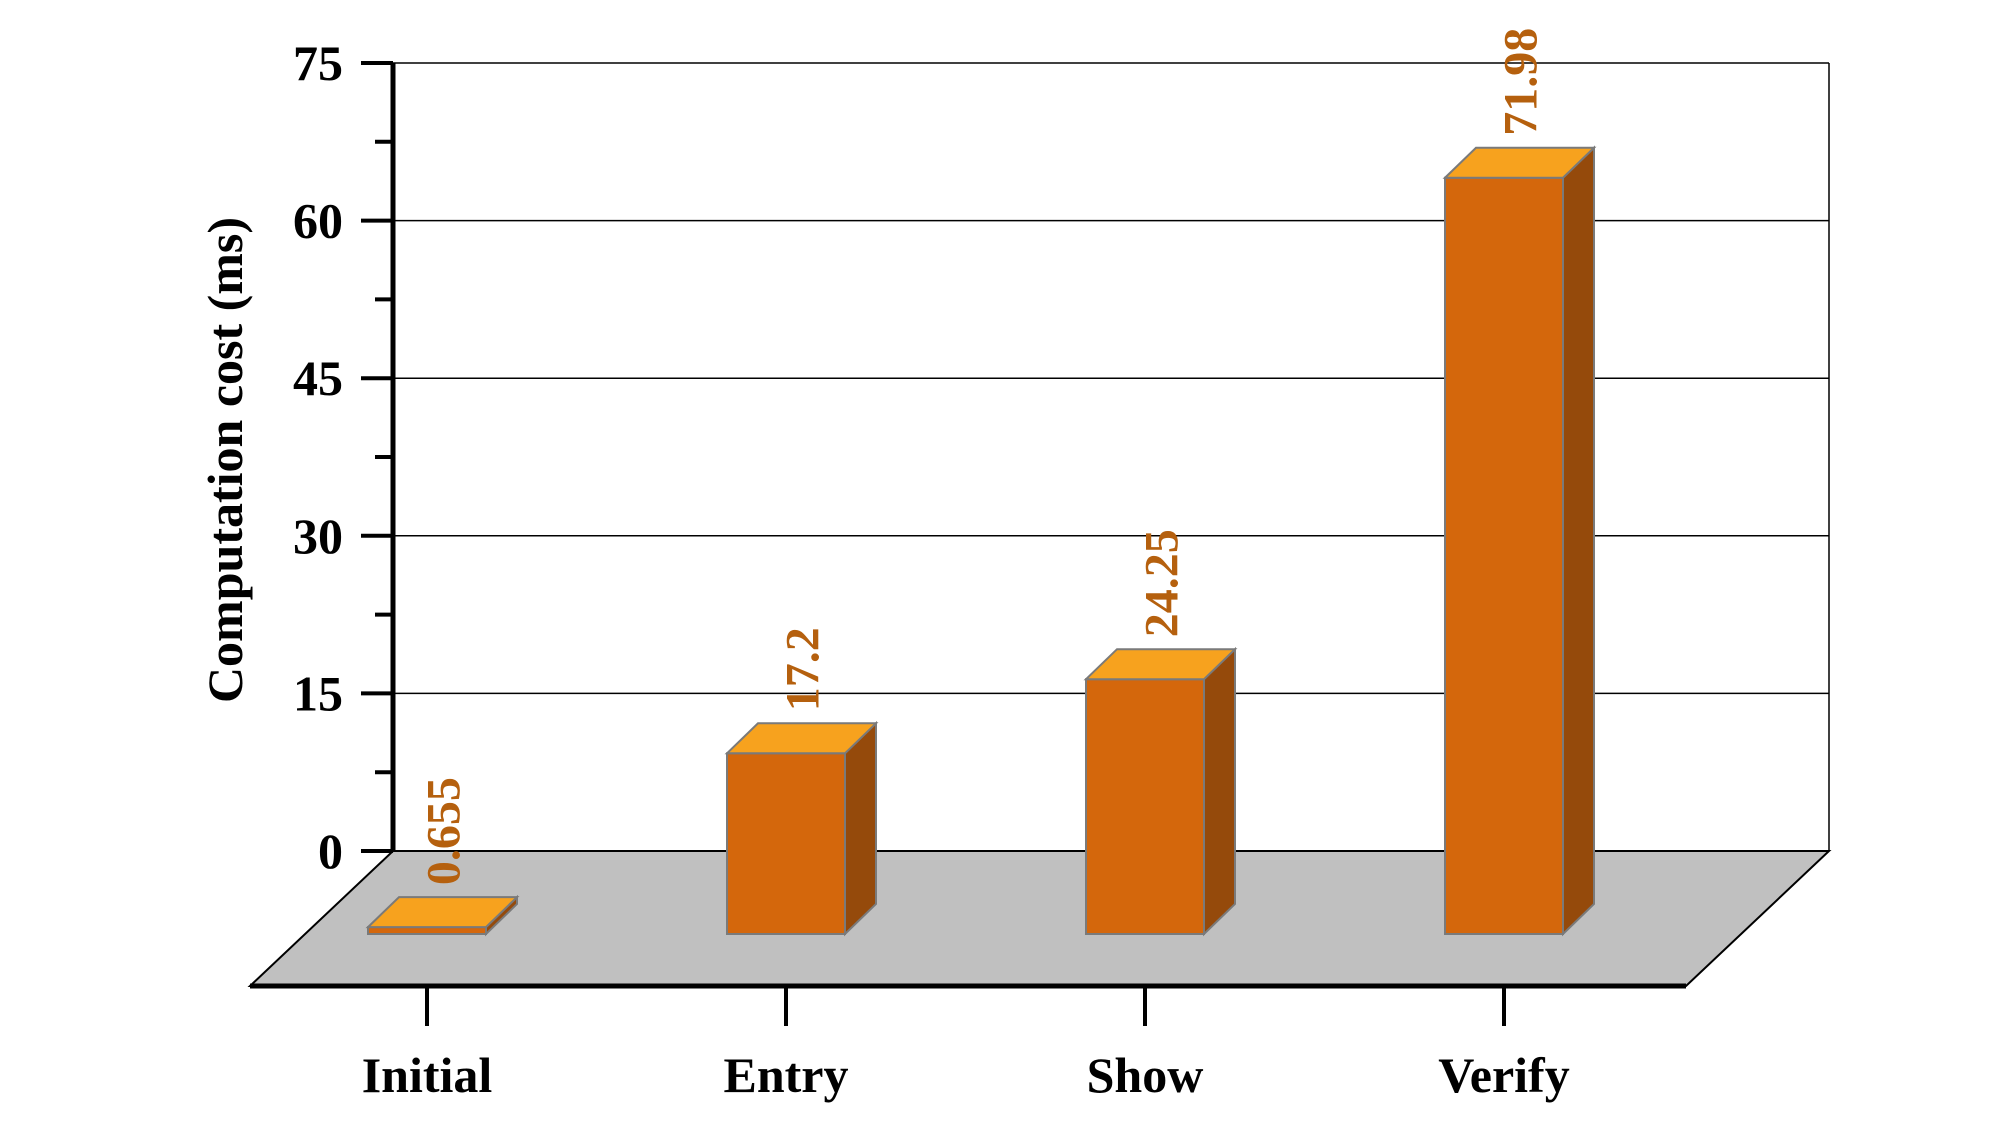 This screenshot has height=1132, width=2000. What do you see at coordinates (318, 221) in the screenshot?
I see `y-tick-label: 60` at bounding box center [318, 221].